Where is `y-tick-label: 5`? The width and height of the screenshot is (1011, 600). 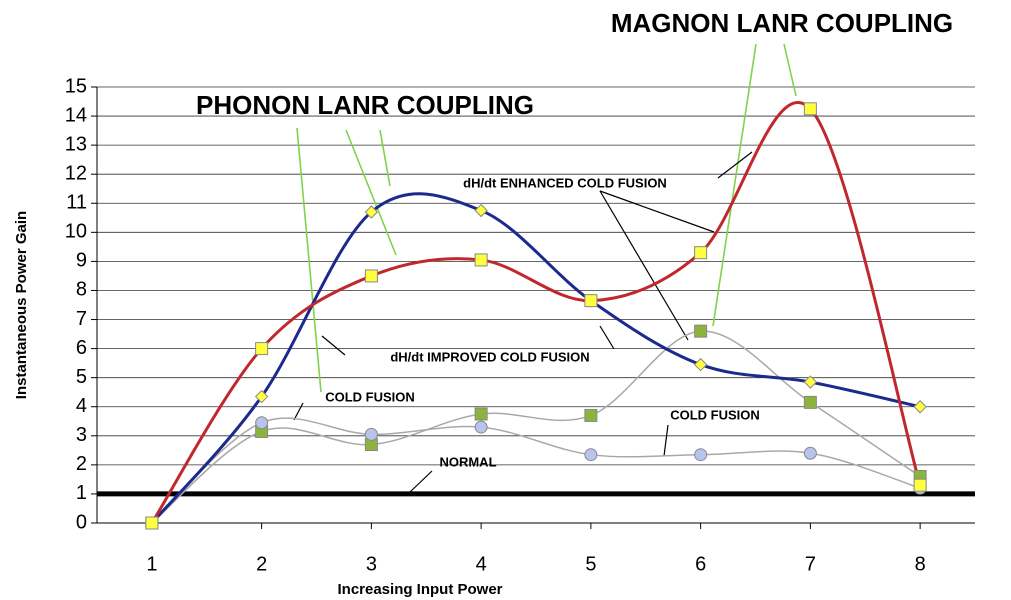
y-tick-label: 5 is located at coordinates (81, 377).